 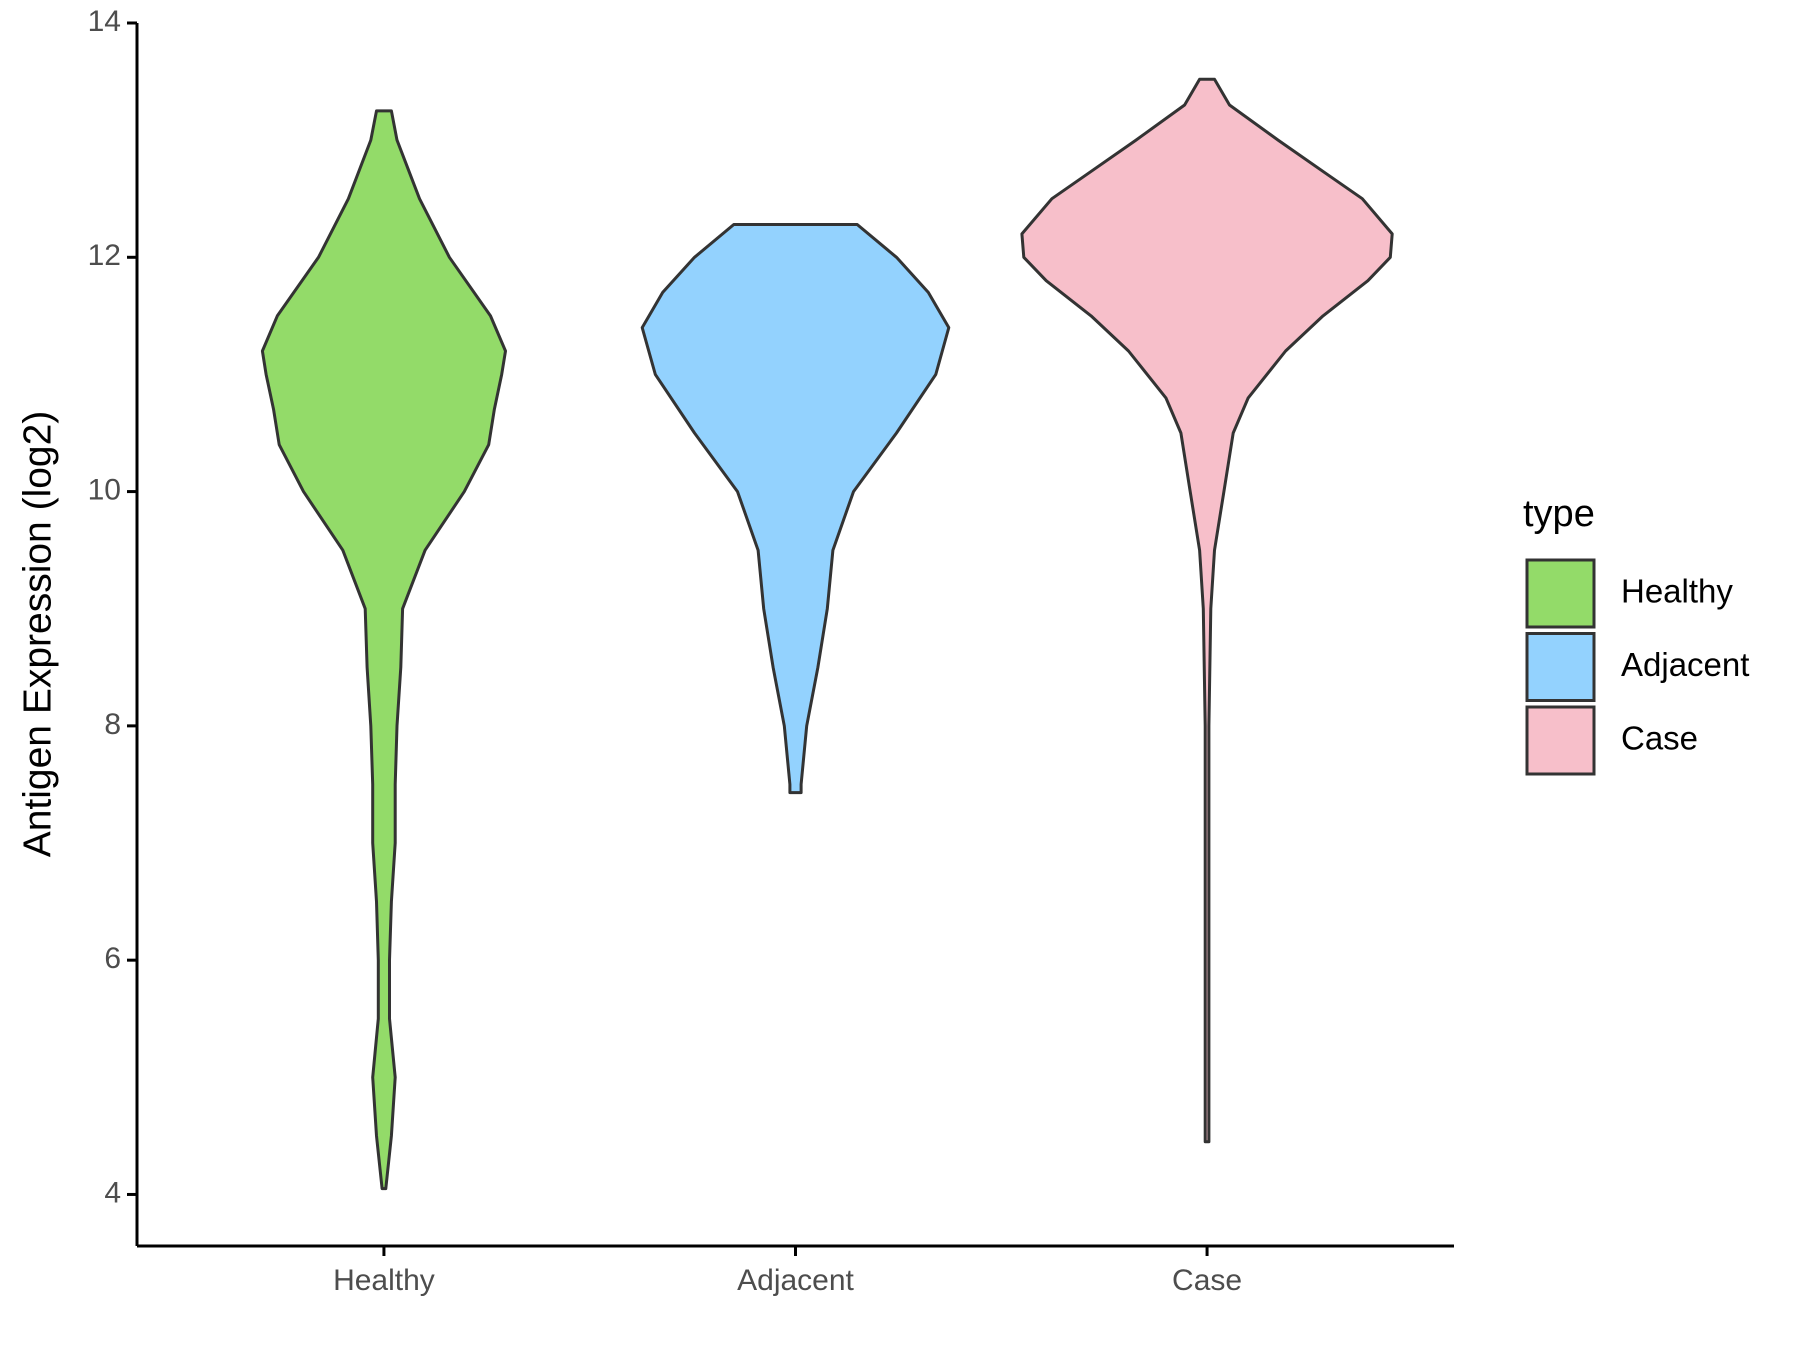 What do you see at coordinates (112, 958) in the screenshot?
I see `y-tick-label: 6` at bounding box center [112, 958].